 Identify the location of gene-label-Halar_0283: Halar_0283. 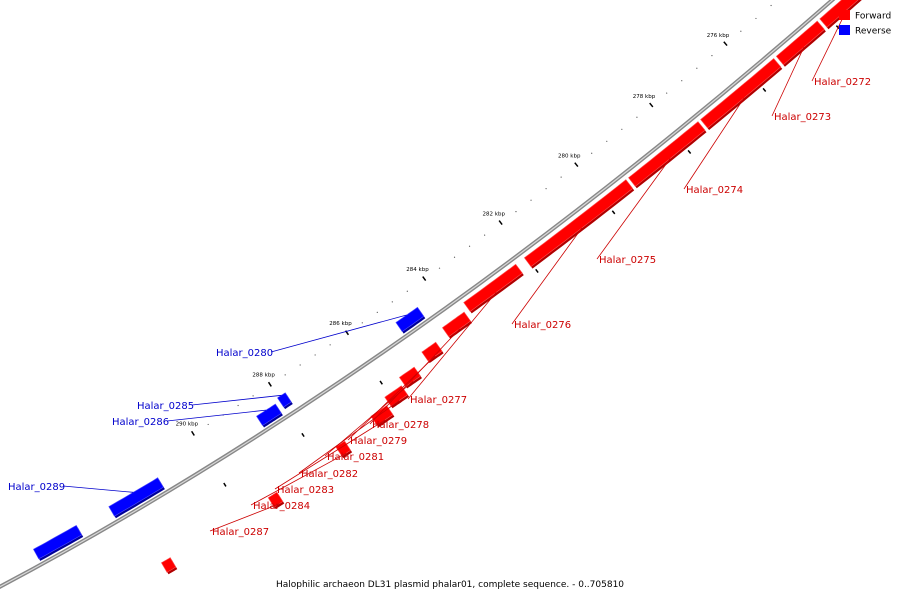
(305, 490).